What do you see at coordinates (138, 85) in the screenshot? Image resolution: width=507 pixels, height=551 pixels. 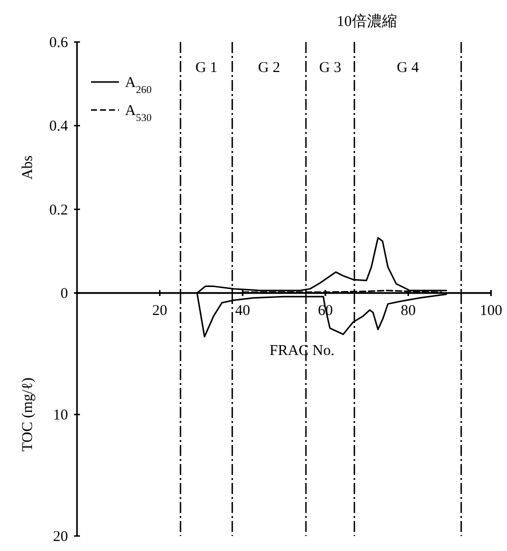 I see `legend-label: A$_{260}$` at bounding box center [138, 85].